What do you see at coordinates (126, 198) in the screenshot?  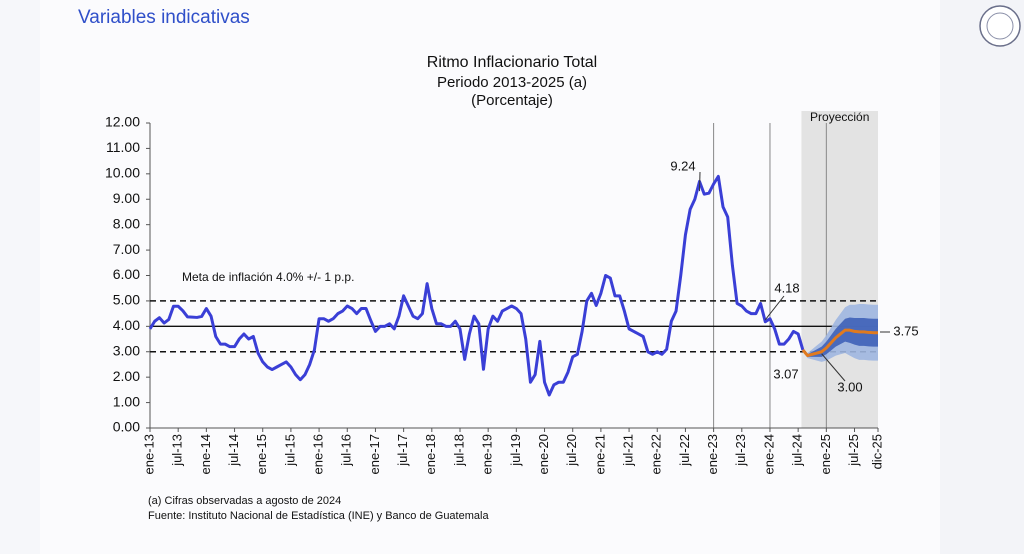 I see `y-tick-label: 9.00` at bounding box center [126, 198].